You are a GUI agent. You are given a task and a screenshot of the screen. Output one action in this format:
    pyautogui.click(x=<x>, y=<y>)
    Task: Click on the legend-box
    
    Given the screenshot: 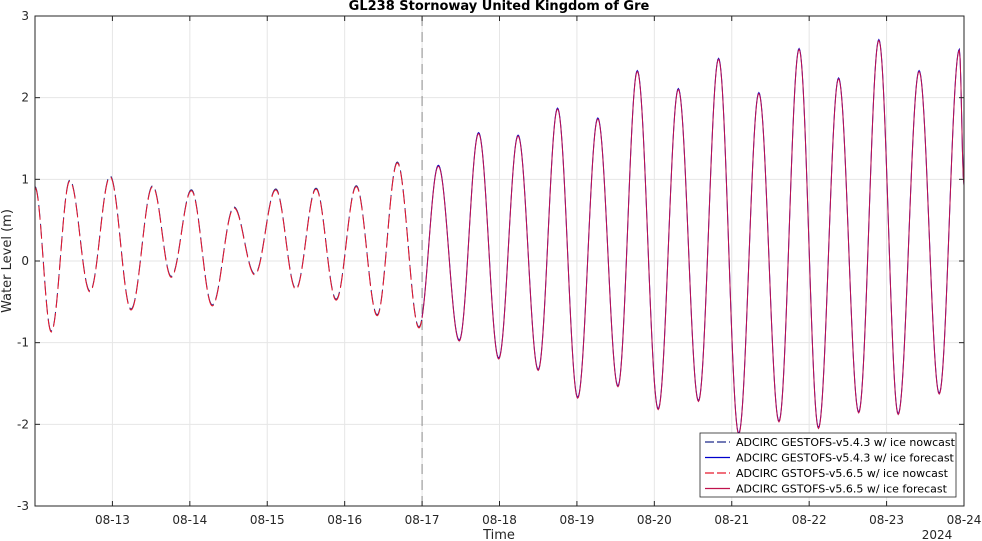 What is the action you would take?
    pyautogui.click(x=828, y=465)
    